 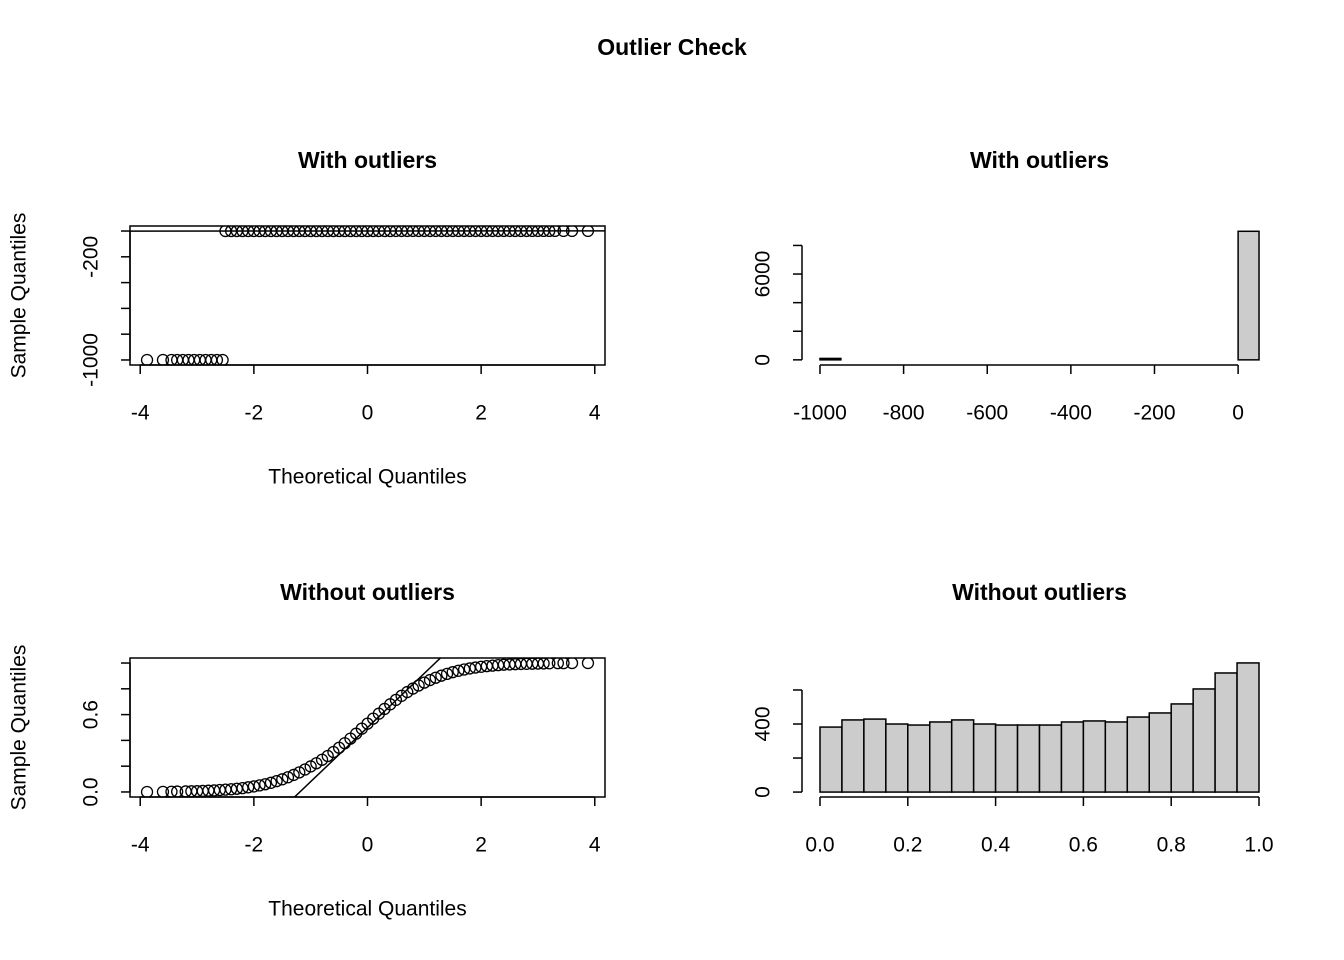 What do you see at coordinates (1071, 413) in the screenshot?
I see `x-tick-label: -400` at bounding box center [1071, 413].